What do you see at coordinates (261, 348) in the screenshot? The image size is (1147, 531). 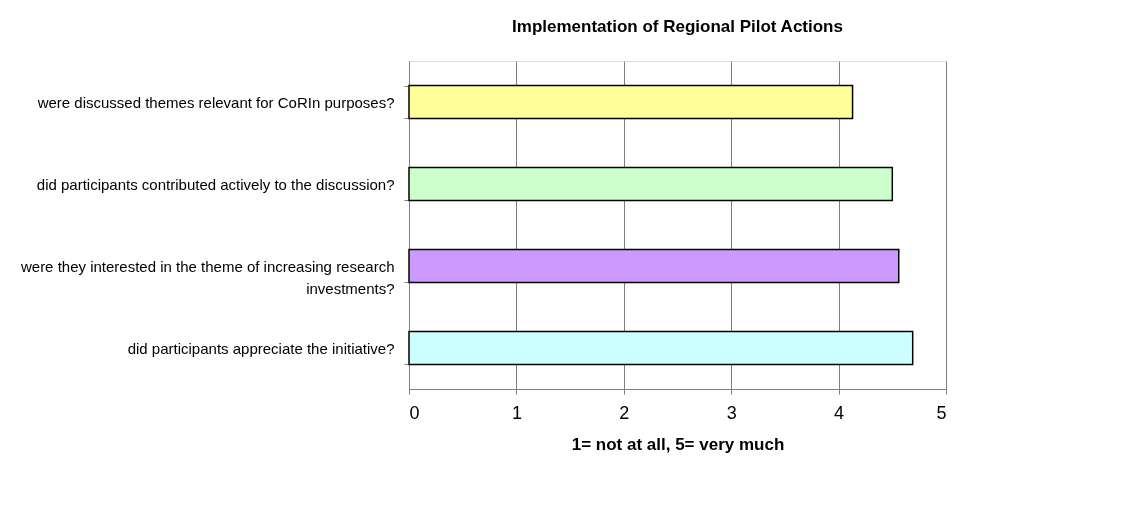 I see `y-tick-label: did participants appreciate the initiative?` at bounding box center [261, 348].